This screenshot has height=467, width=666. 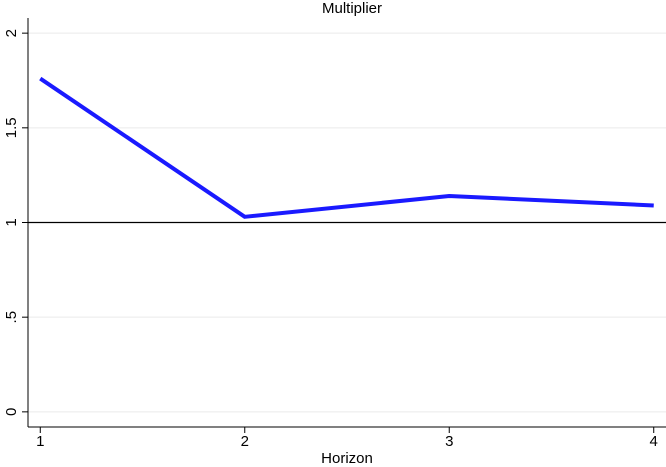 What do you see at coordinates (654, 441) in the screenshot?
I see `x-tick-label: 4` at bounding box center [654, 441].